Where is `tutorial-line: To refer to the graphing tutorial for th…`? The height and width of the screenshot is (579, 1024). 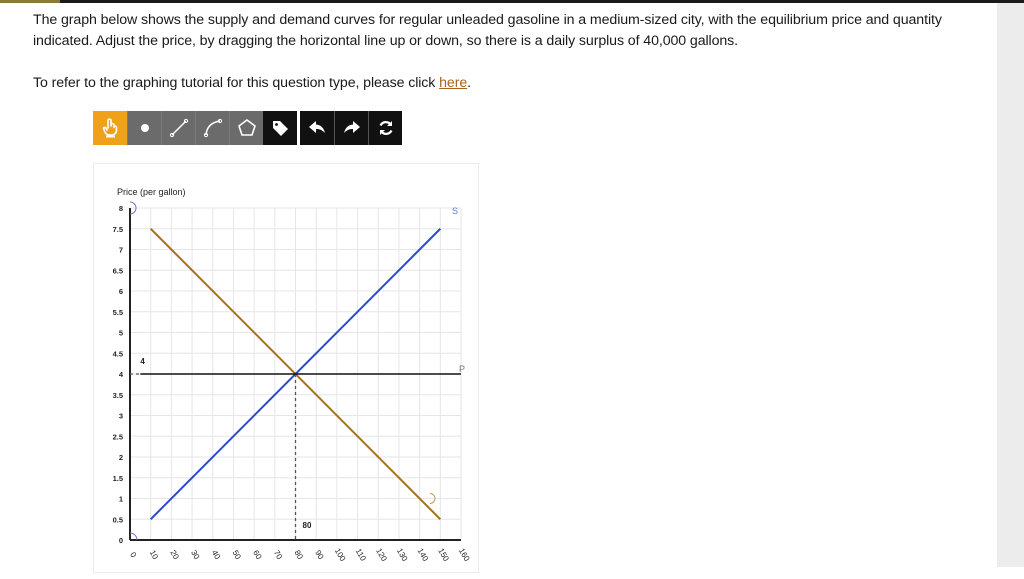 tutorial-line: To refer to the graphing tutorial for th… is located at coordinates (252, 83).